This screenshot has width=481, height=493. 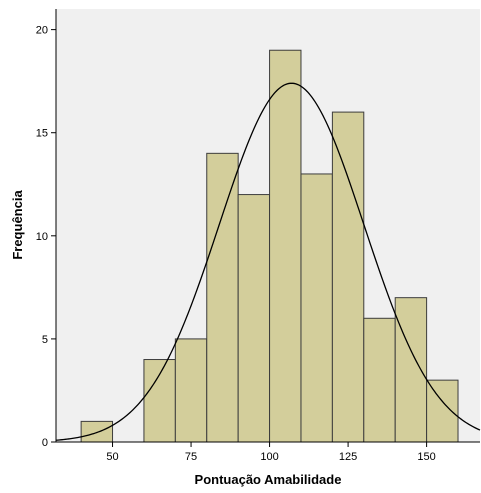 What do you see at coordinates (268, 479) in the screenshot?
I see `x-axis-title: Pontuação Amabilidade` at bounding box center [268, 479].